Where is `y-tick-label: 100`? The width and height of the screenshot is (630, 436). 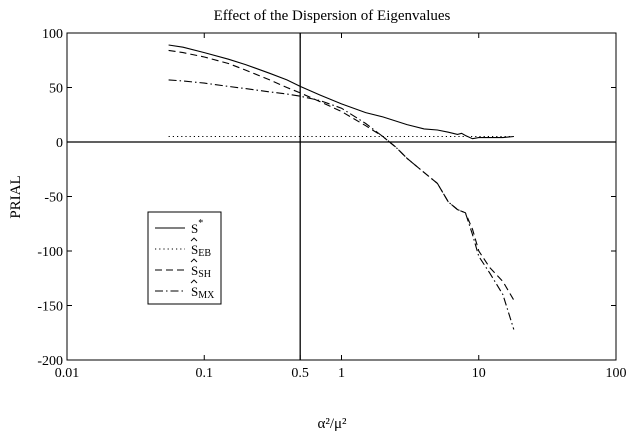 y-tick-label: 100 is located at coordinates (52, 34).